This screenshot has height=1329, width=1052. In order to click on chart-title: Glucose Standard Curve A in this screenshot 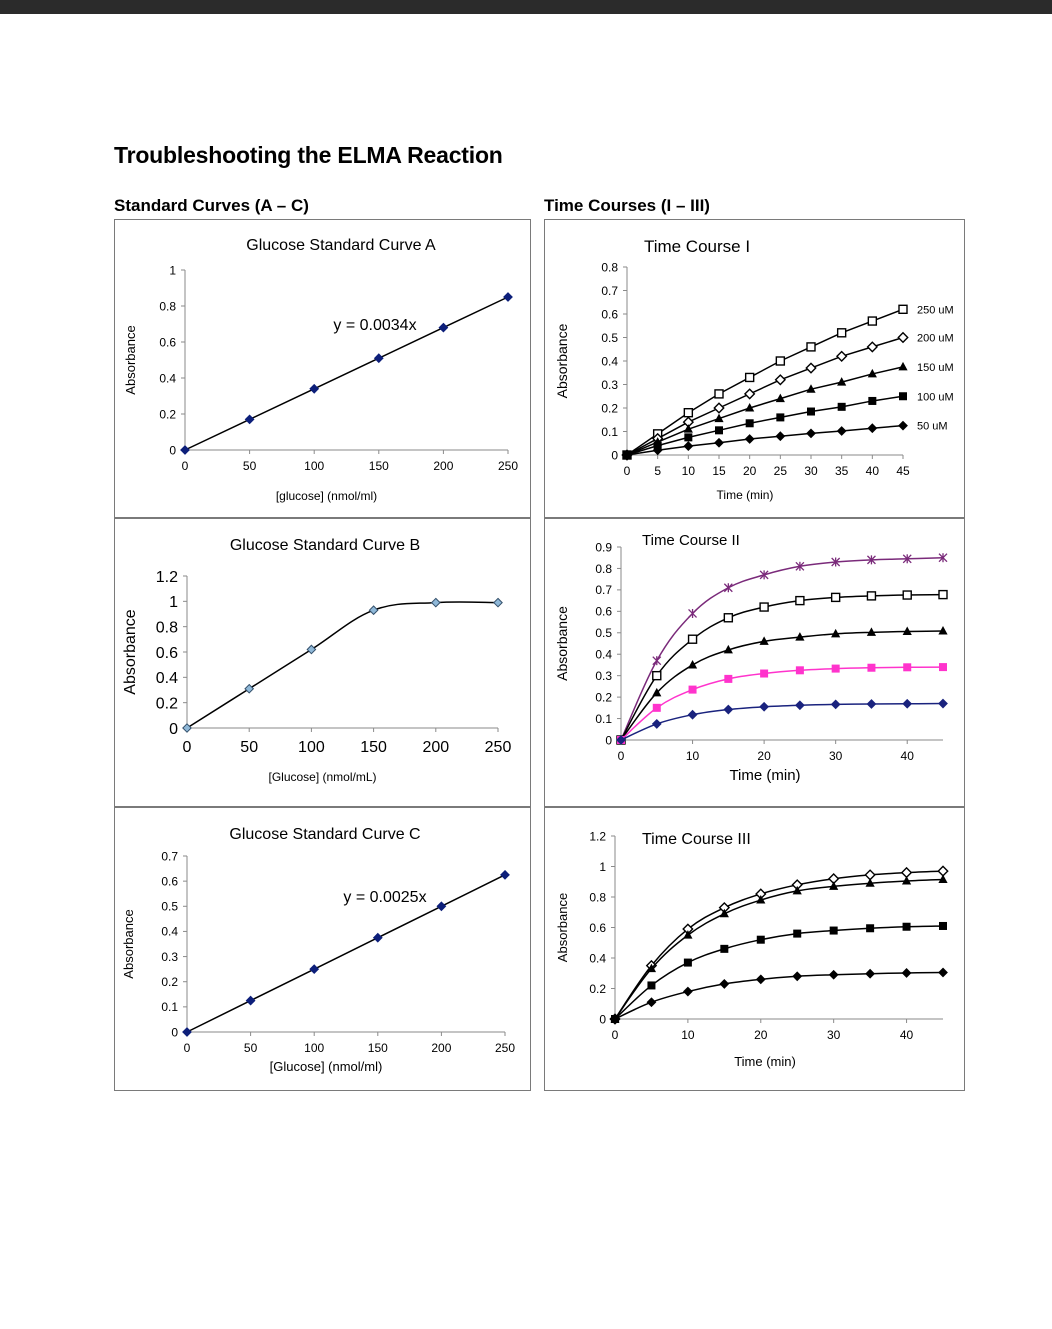, I will do `click(341, 245)`.